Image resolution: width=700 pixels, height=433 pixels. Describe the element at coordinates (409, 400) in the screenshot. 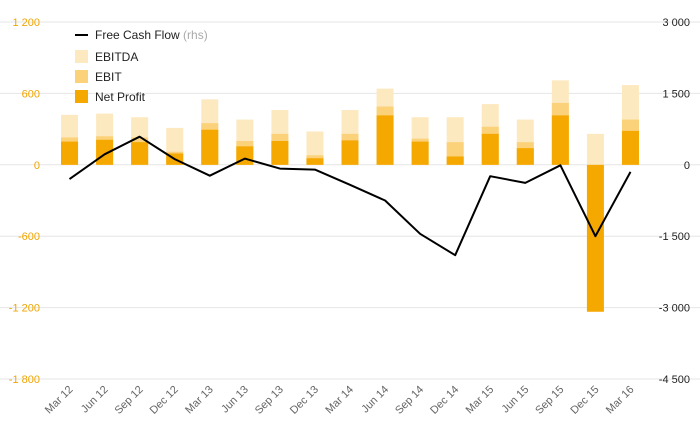

I see `x-tick-label: Sep 14` at that location.